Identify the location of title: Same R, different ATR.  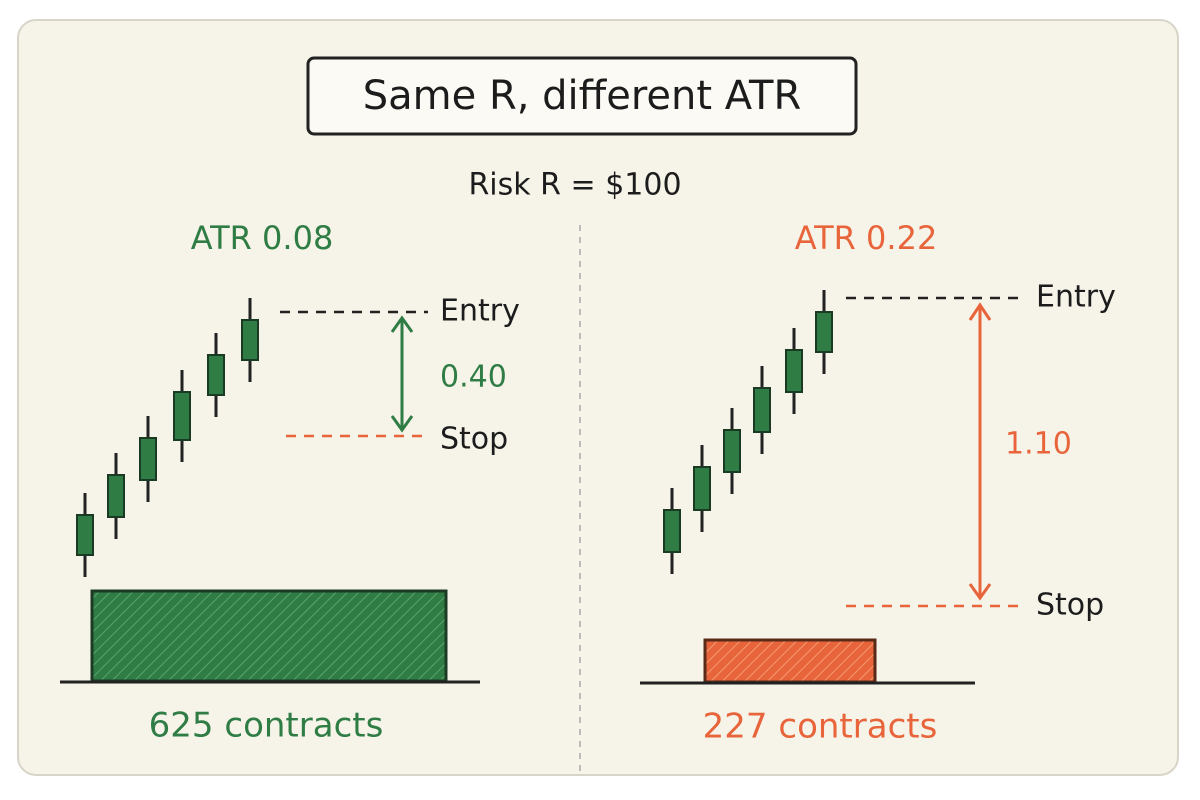
(582, 96).